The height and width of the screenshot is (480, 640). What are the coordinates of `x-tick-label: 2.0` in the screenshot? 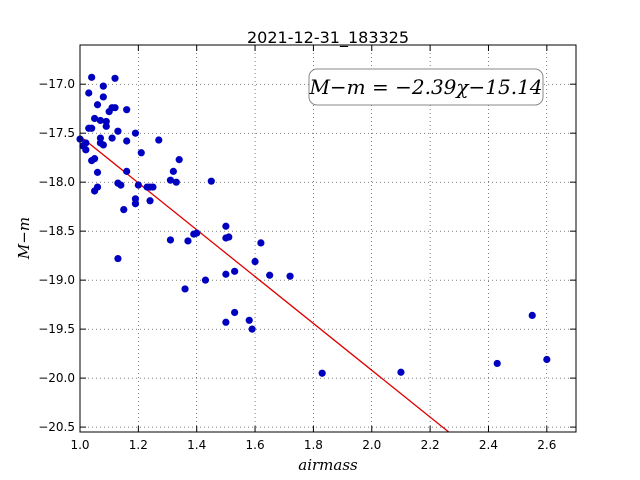 It's located at (371, 445).